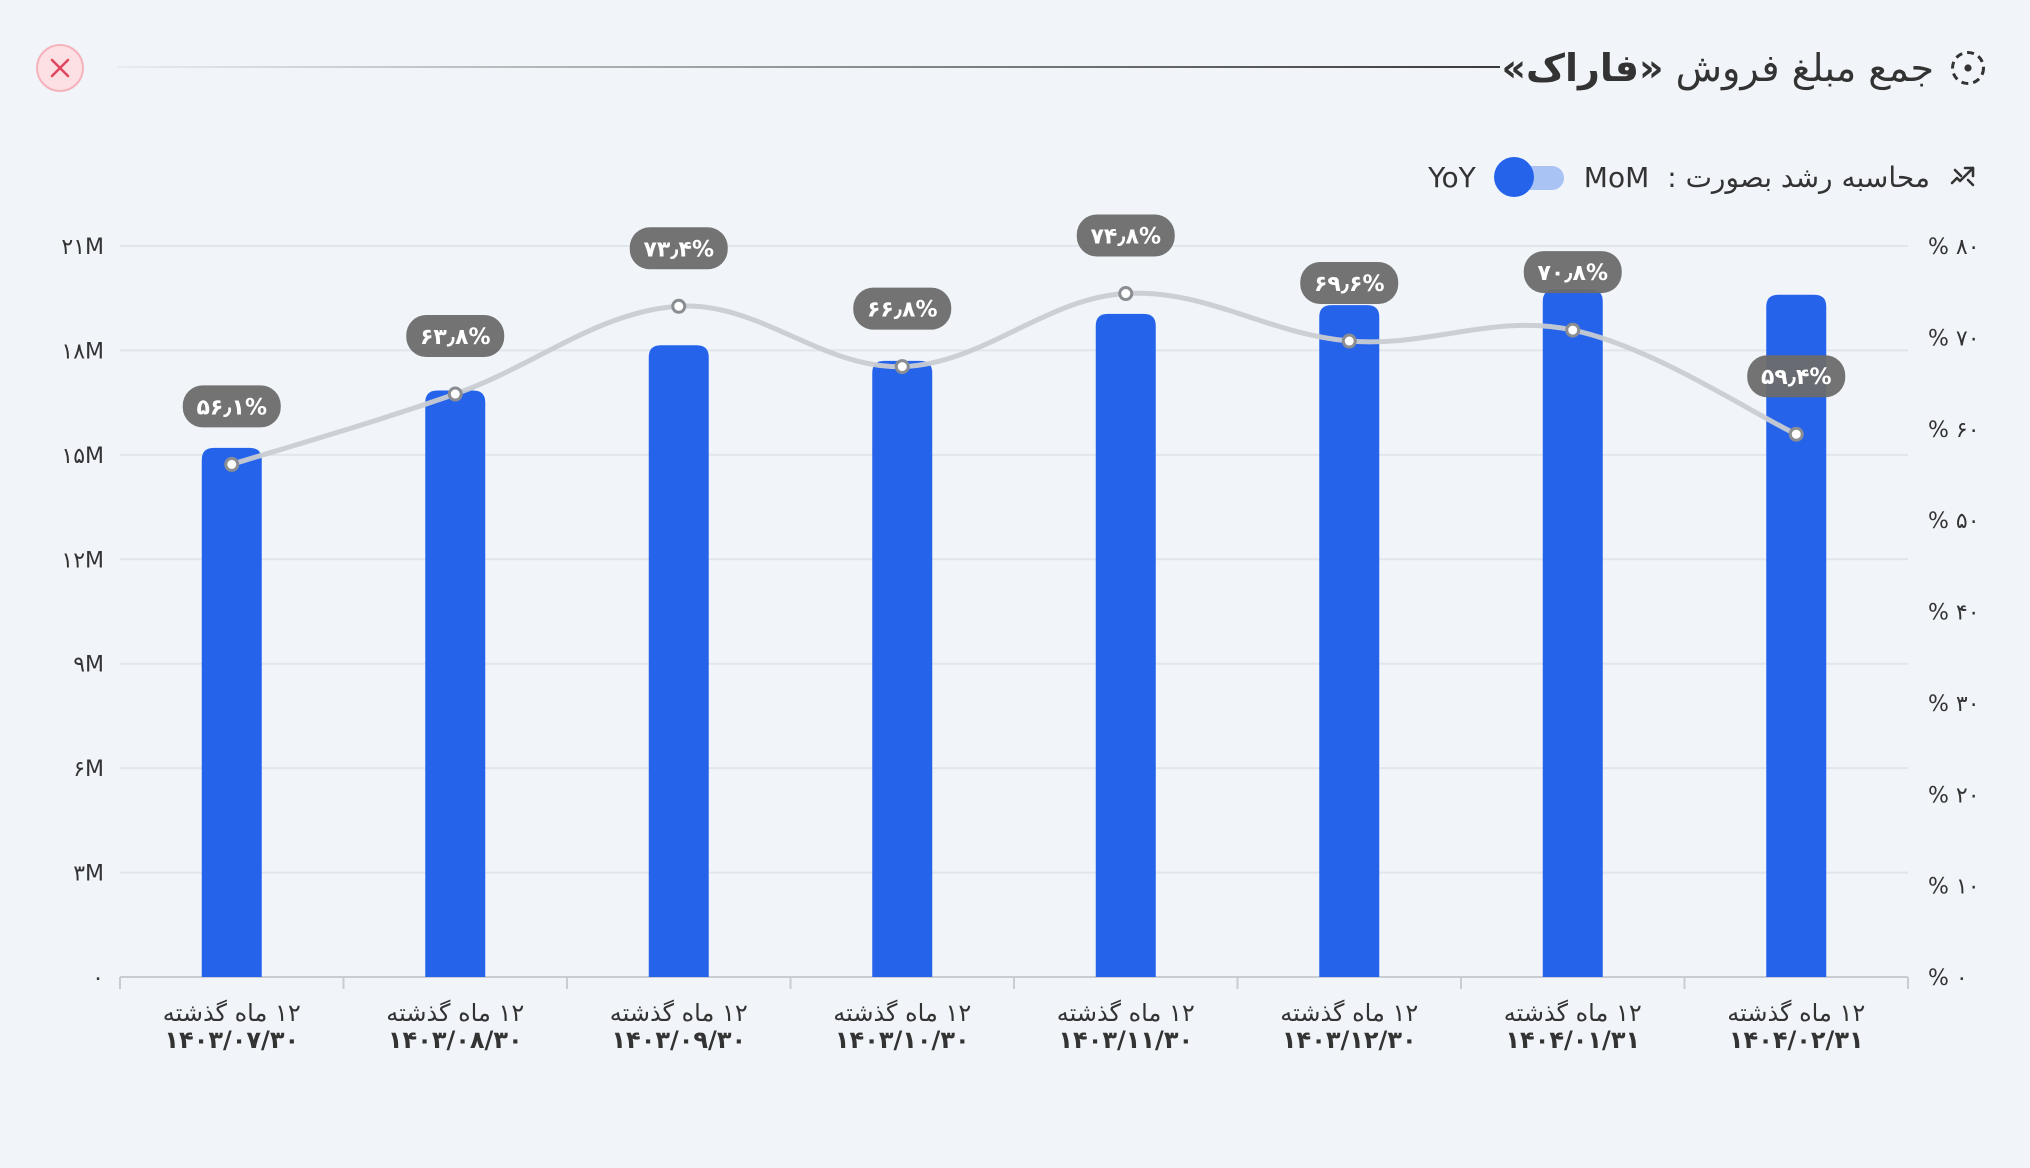  I want to click on y-right-tick-label: % ۸۰, so click(1954, 247).